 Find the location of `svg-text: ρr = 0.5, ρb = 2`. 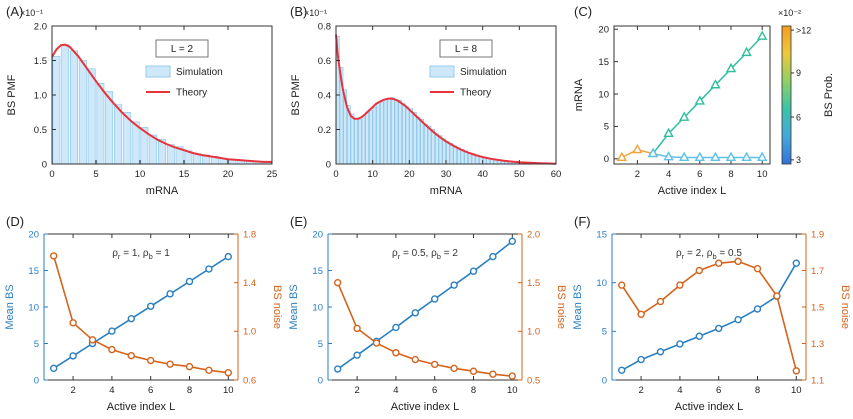

svg-text: ρr = 0.5, ρb = 2 is located at coordinates (425, 254).